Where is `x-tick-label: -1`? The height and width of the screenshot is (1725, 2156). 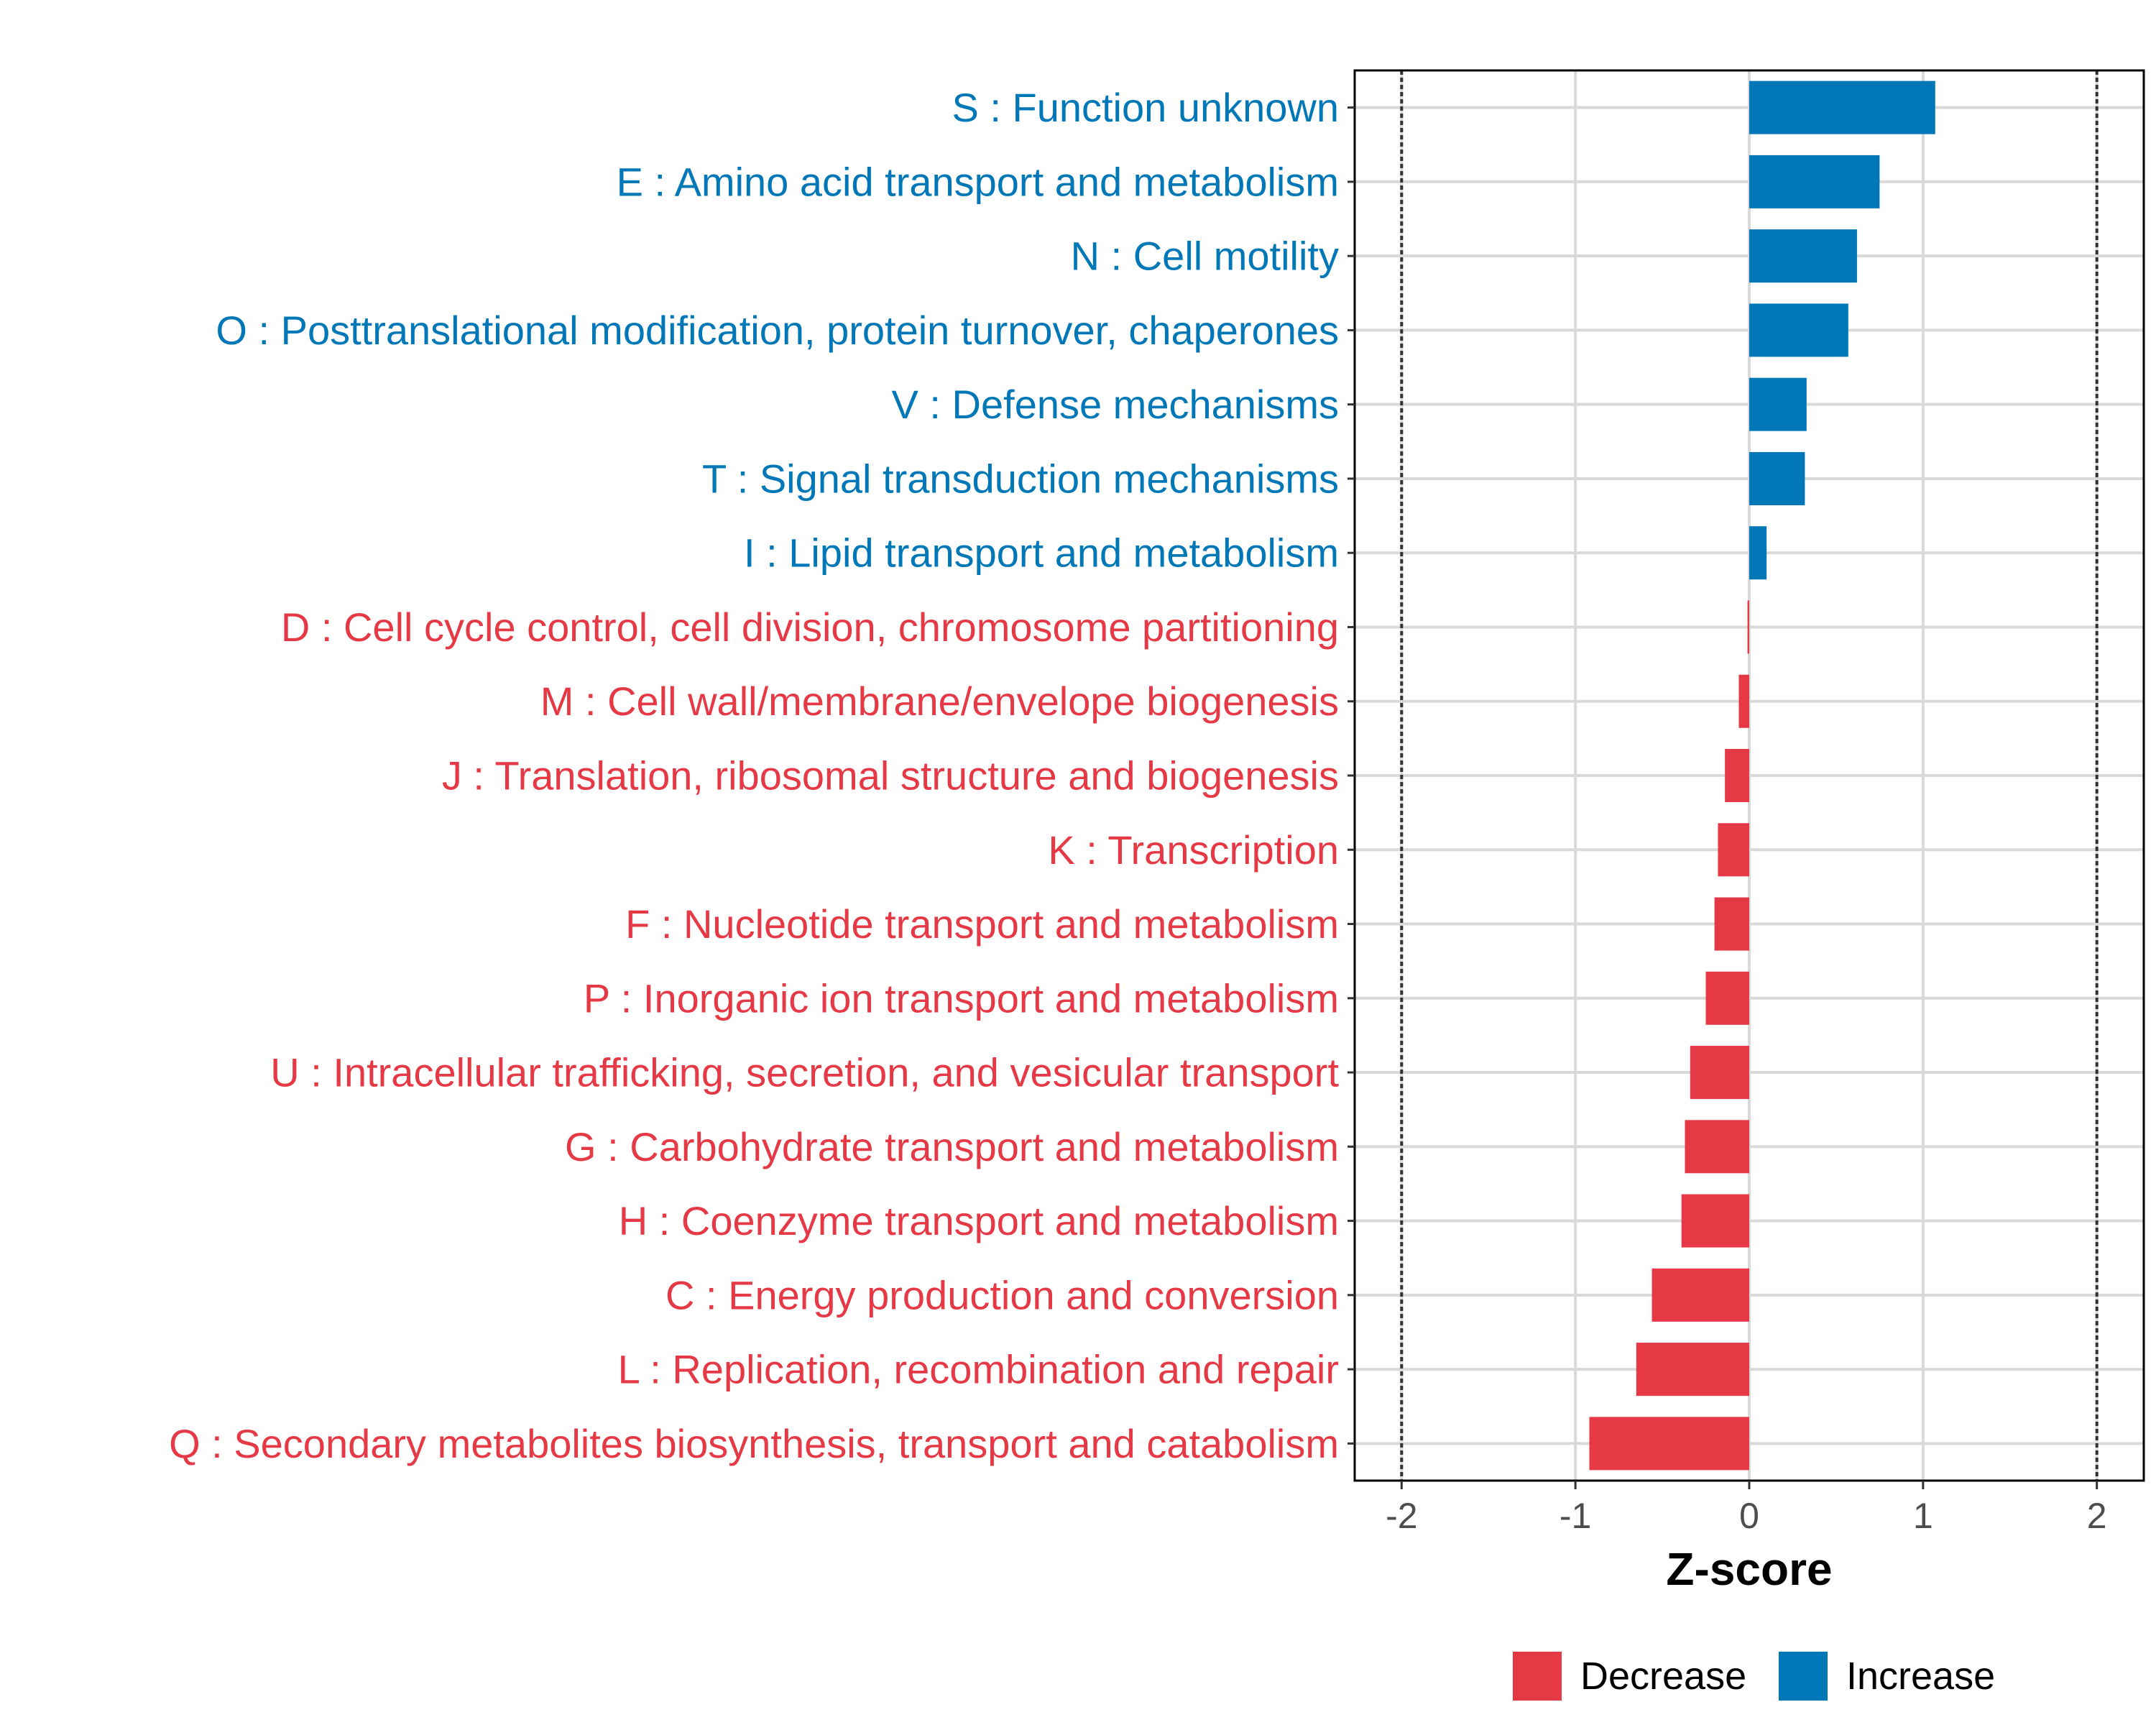
x-tick-label: -1 is located at coordinates (1575, 1516).